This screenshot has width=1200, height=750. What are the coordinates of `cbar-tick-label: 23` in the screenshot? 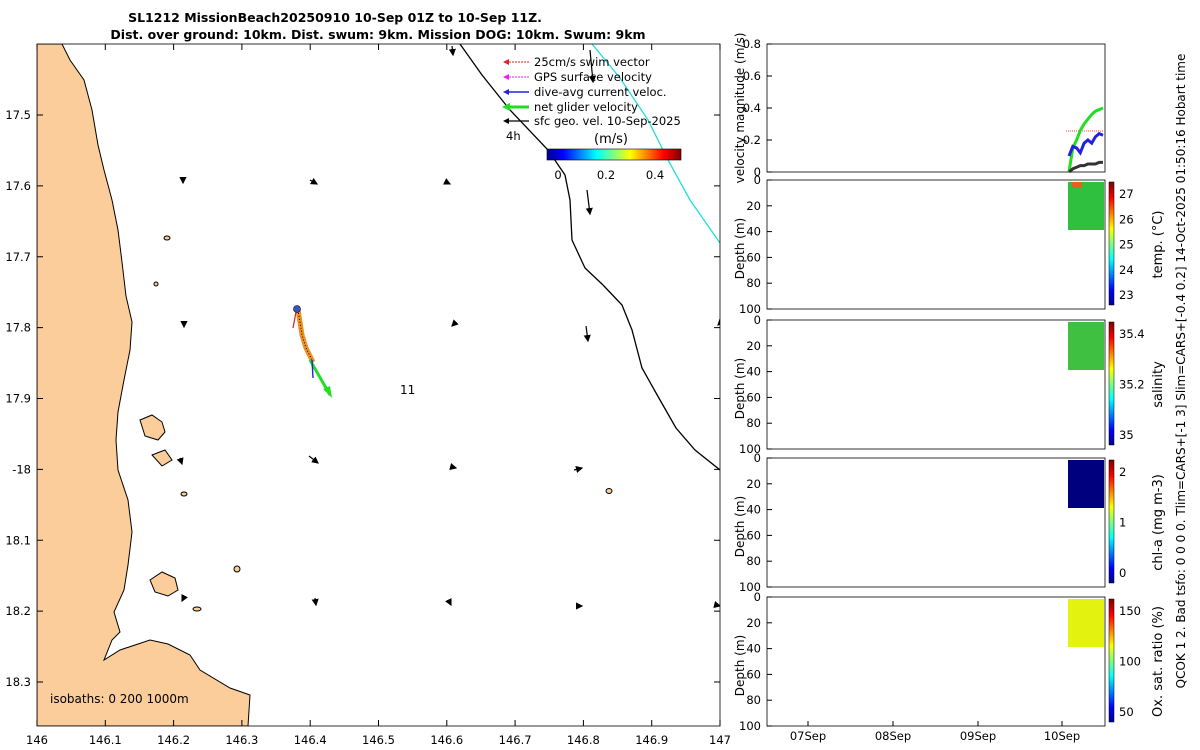 It's located at (1126, 295).